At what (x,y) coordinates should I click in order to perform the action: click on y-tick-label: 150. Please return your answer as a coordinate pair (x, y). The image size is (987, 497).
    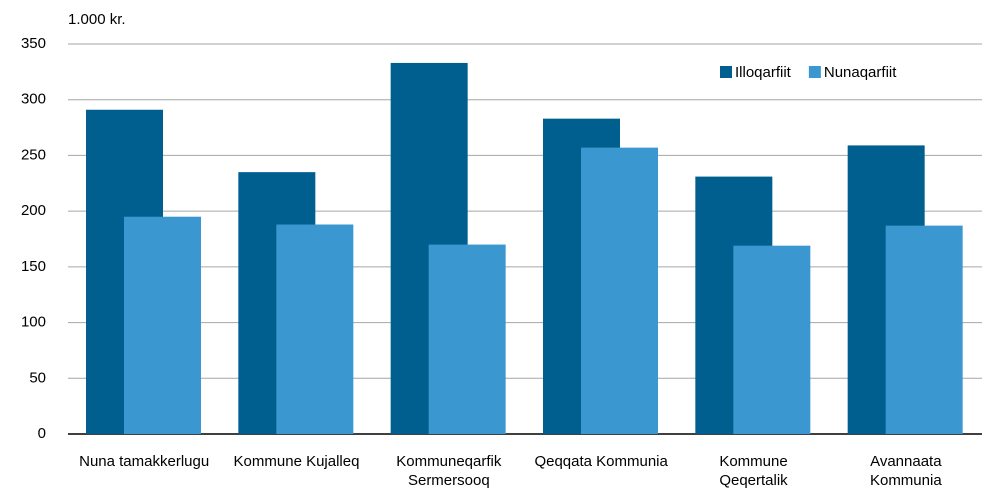
    Looking at the image, I should click on (33, 266).